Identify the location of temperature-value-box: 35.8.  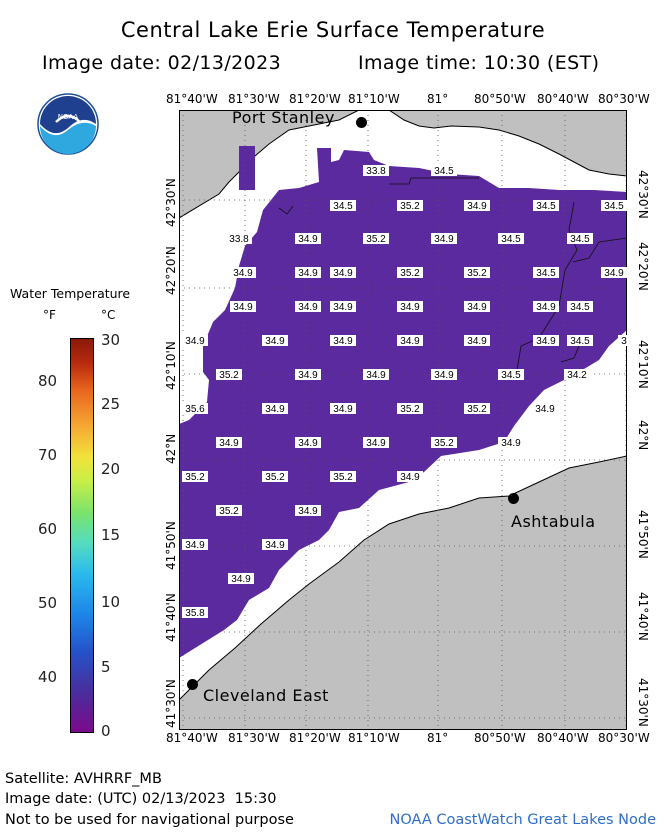
(195, 613).